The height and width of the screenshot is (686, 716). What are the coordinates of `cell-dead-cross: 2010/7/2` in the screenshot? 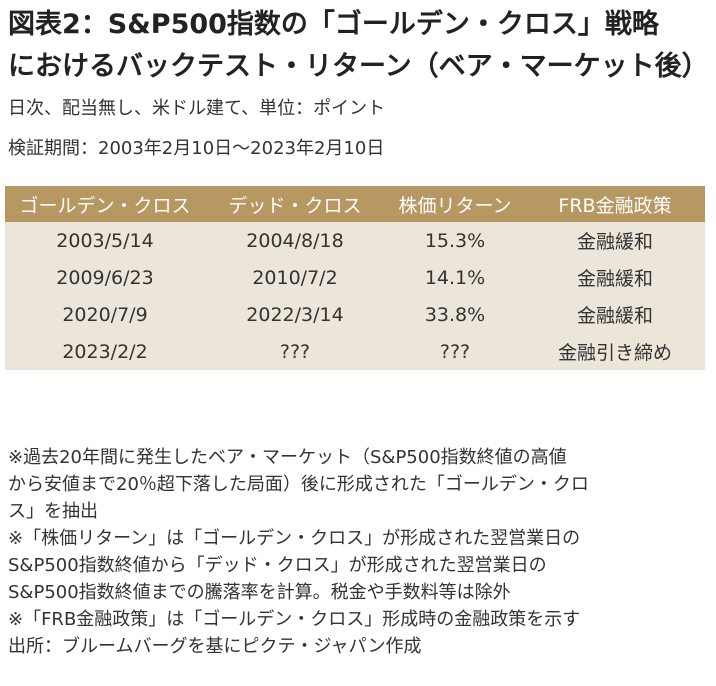 It's located at (295, 277).